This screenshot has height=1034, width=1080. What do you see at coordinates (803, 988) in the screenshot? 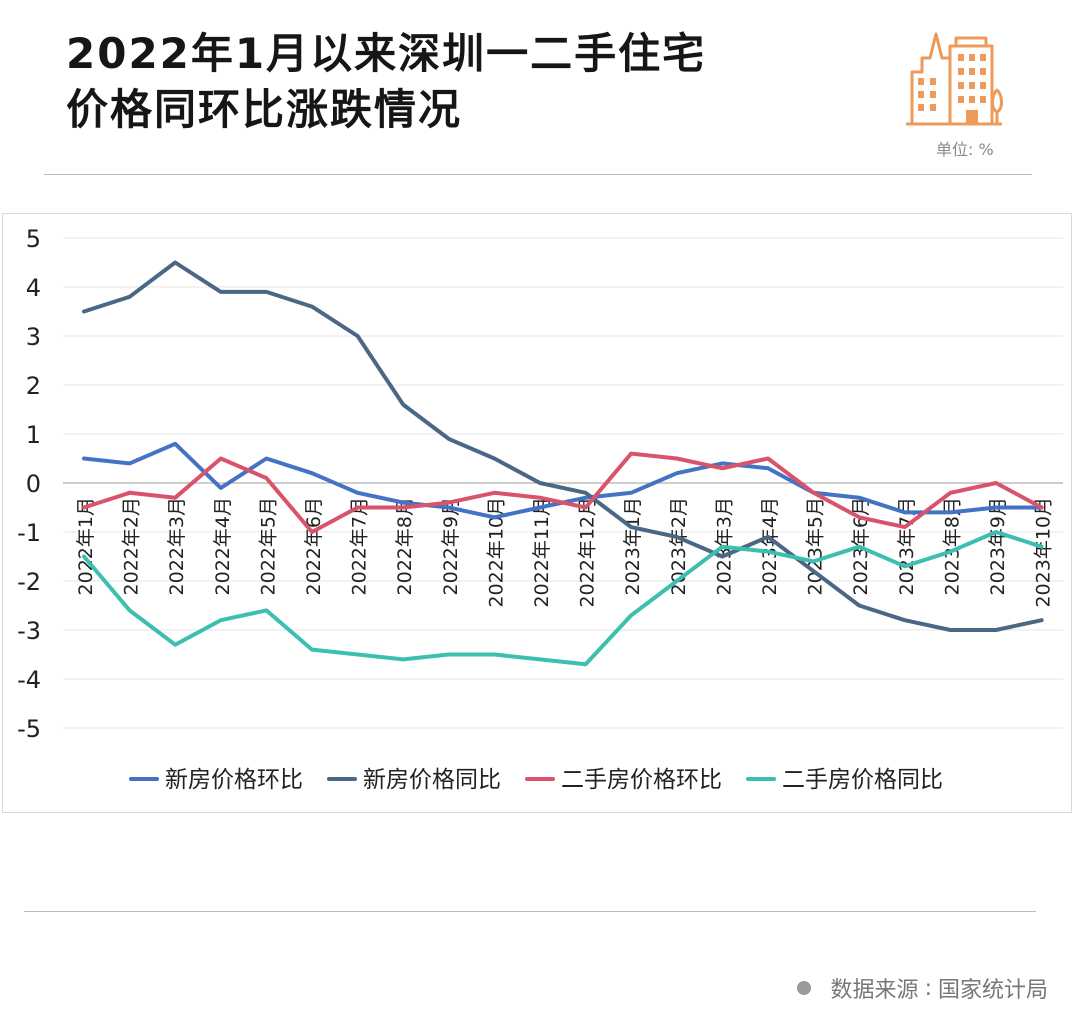
I see `source-dot-icon` at bounding box center [803, 988].